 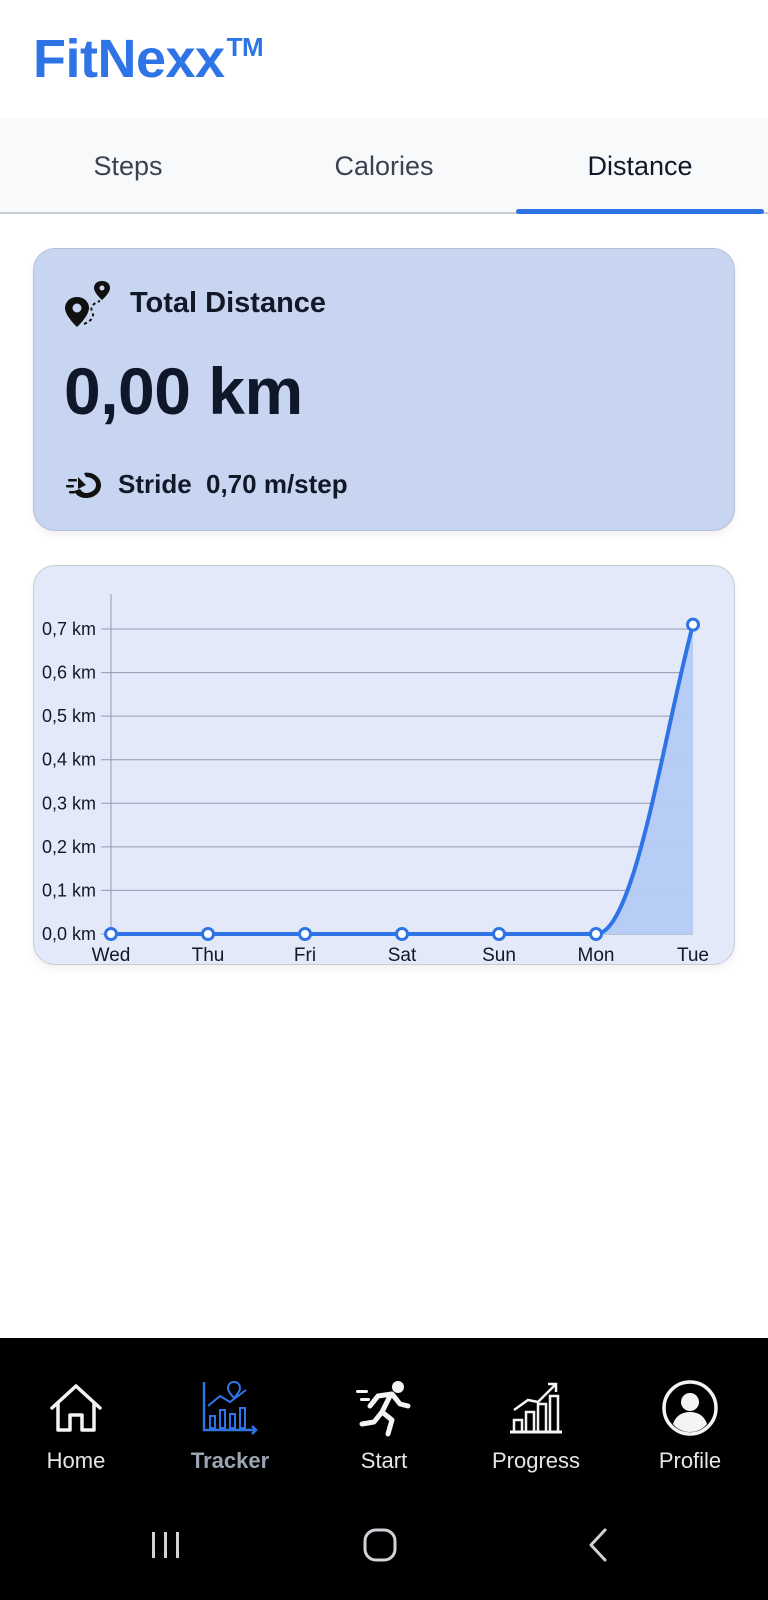 What do you see at coordinates (76, 1408) in the screenshot?
I see `home-icon` at bounding box center [76, 1408].